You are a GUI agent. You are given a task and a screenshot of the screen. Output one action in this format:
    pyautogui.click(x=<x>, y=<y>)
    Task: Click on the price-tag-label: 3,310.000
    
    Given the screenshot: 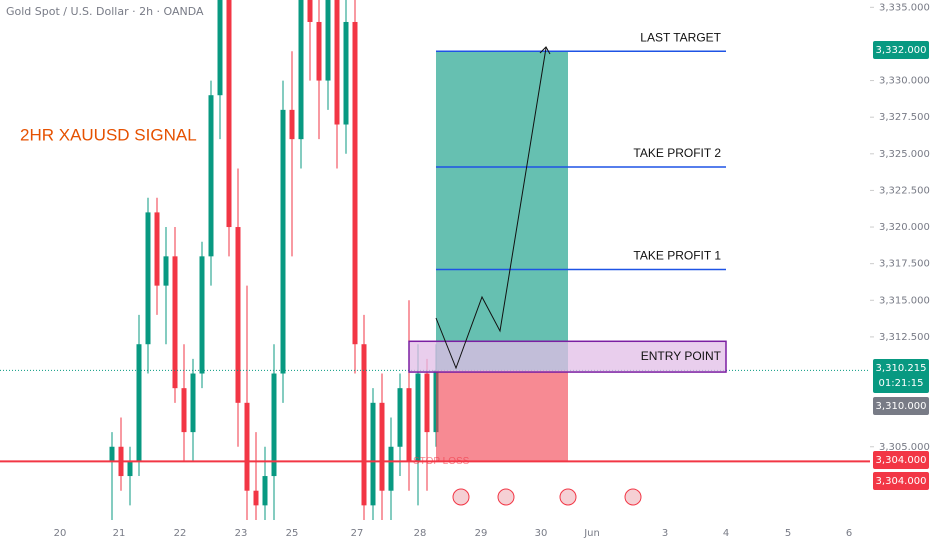 What is the action you would take?
    pyautogui.click(x=901, y=406)
    